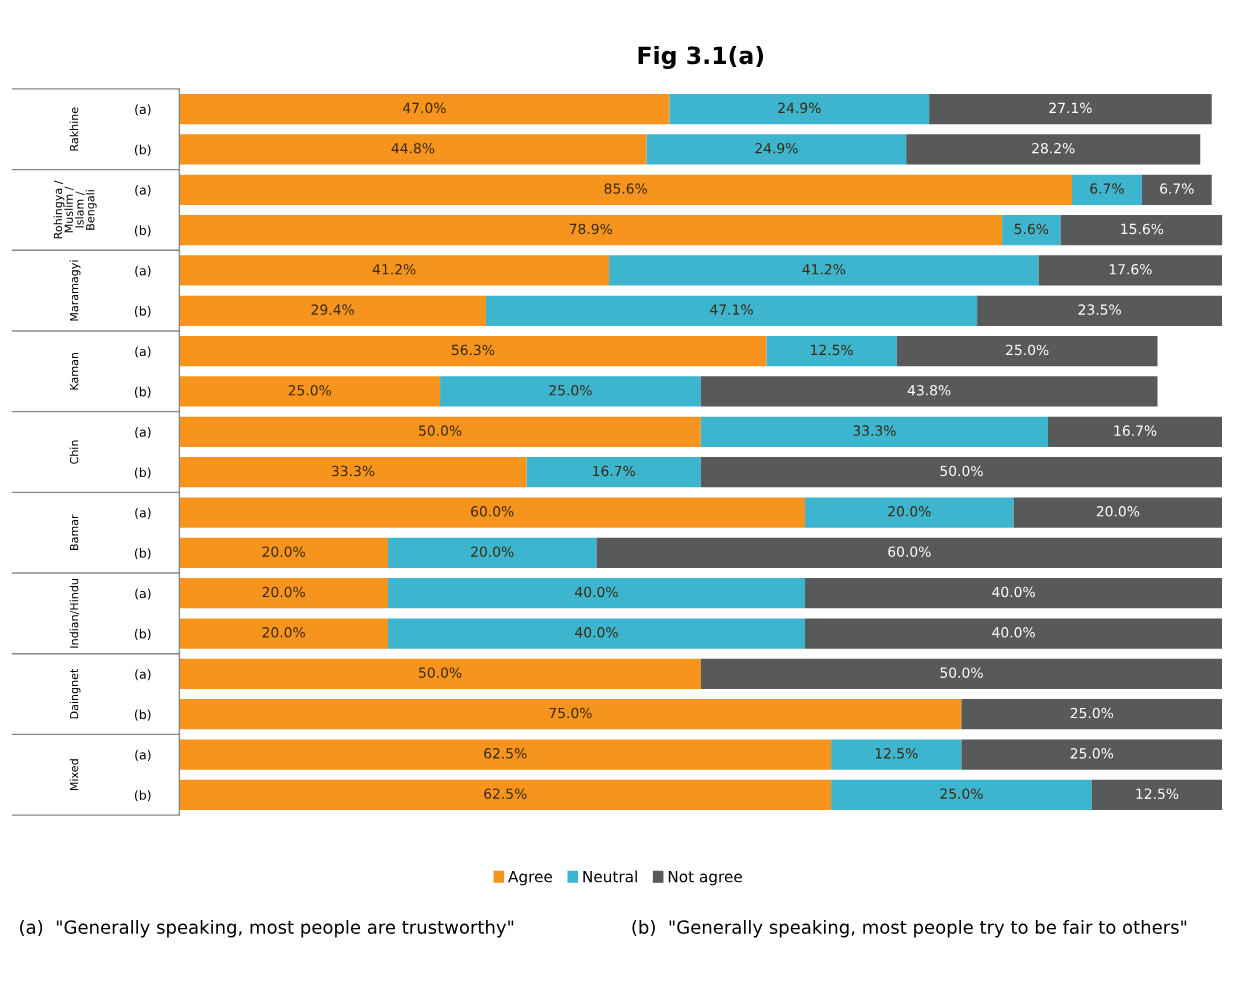 This screenshot has height=988, width=1237. I want to click on text: (a) "Generally speaking, most people are trustworthy", so click(267, 928).